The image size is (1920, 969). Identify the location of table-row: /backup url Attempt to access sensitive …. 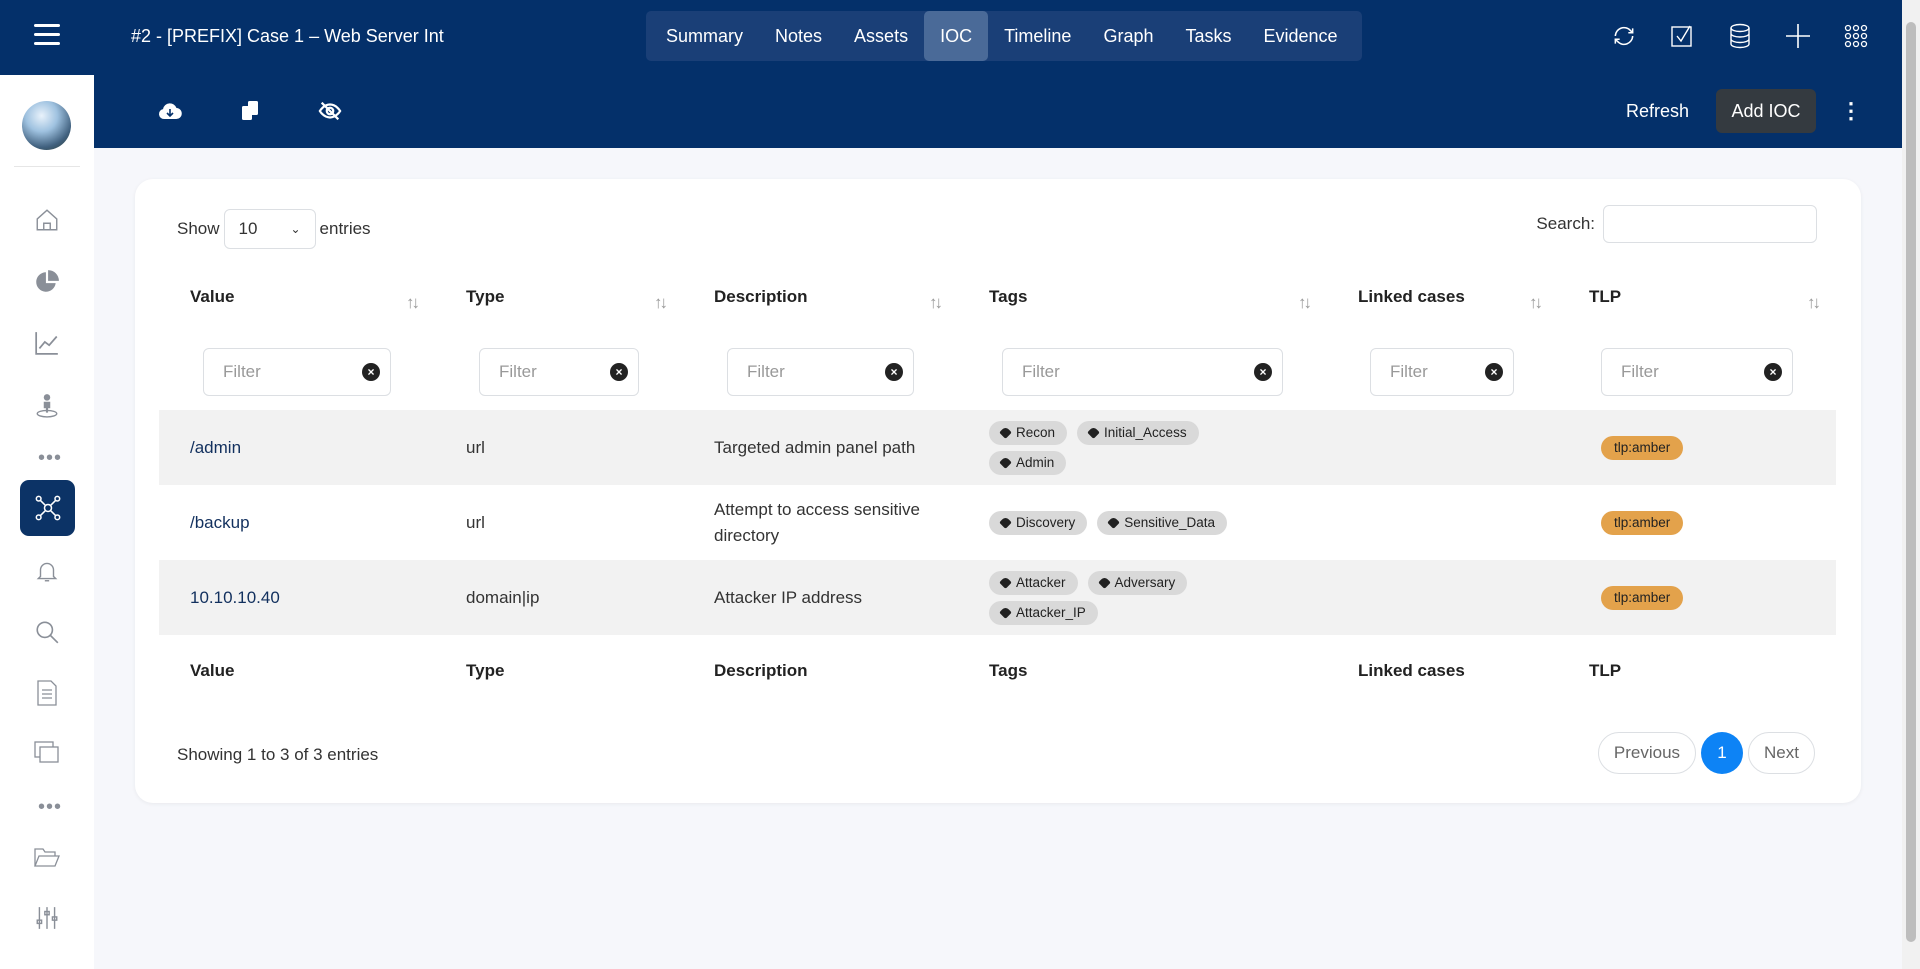
(997, 522).